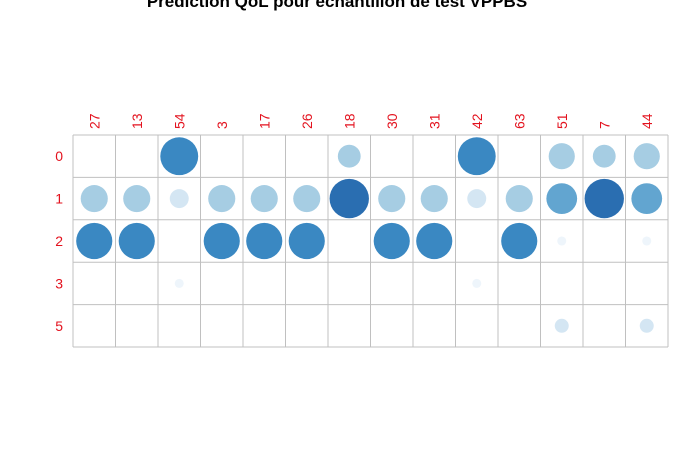 This screenshot has height=472, width=675. Describe the element at coordinates (137, 199) in the screenshot. I see `corr-circle-r1-c13` at that location.